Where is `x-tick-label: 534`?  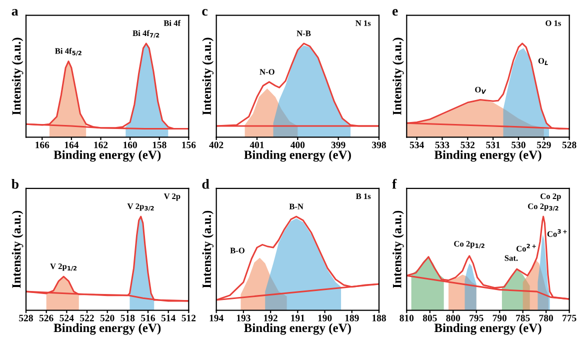 x-tick-label: 534 is located at coordinates (417, 145).